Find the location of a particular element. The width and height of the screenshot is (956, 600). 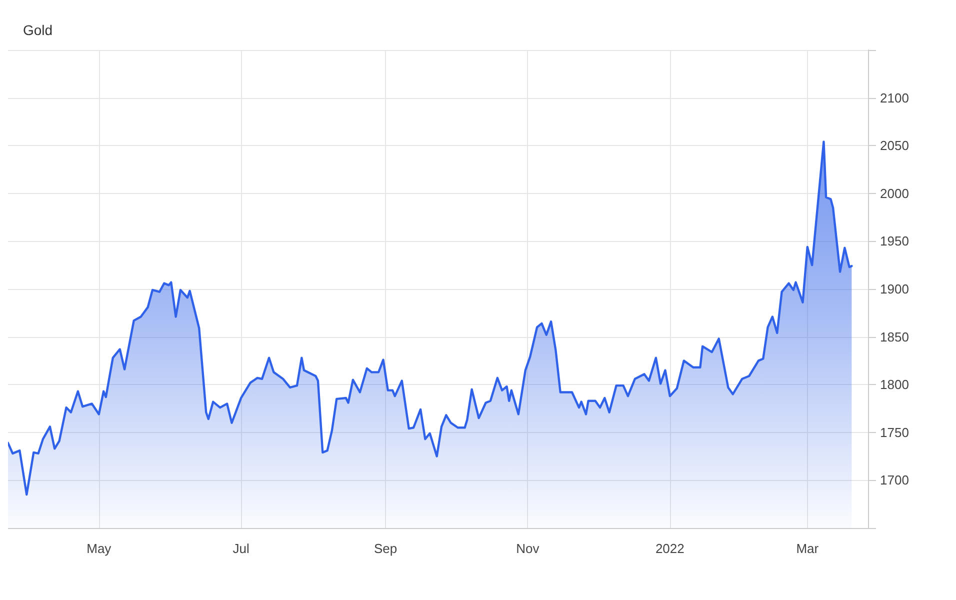

x-tick-label: Nov is located at coordinates (528, 548).